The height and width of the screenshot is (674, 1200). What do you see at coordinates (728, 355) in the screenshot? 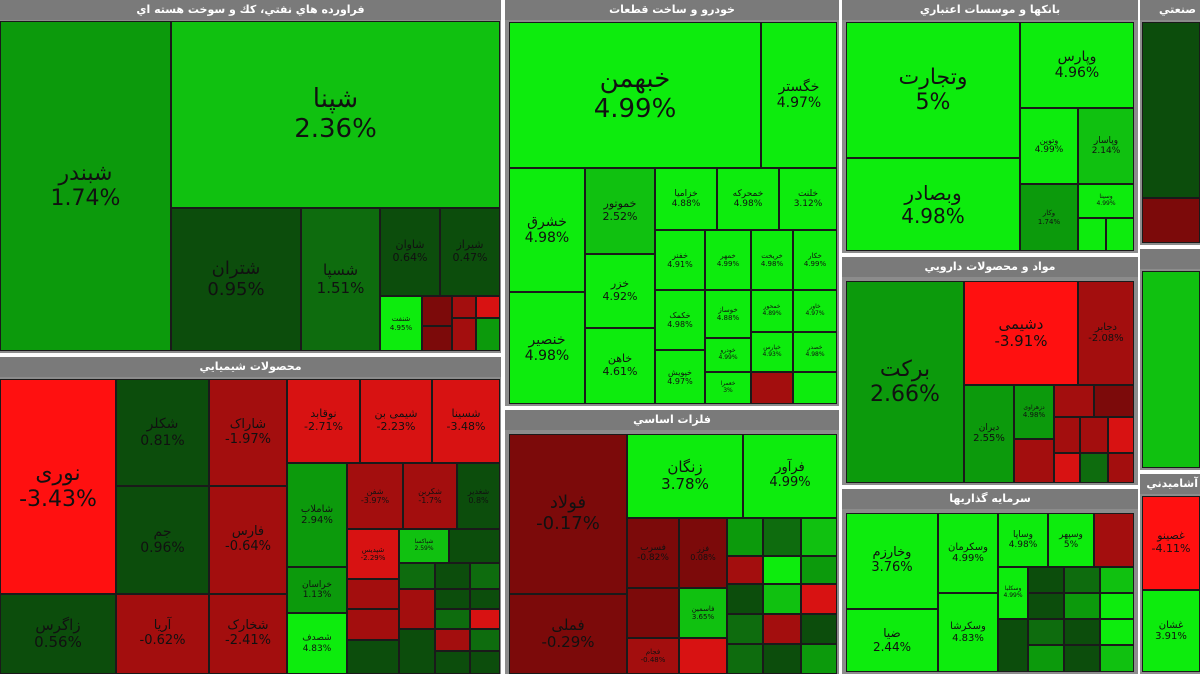
I see `stock-tile: خودرو 4.99%` at bounding box center [728, 355].